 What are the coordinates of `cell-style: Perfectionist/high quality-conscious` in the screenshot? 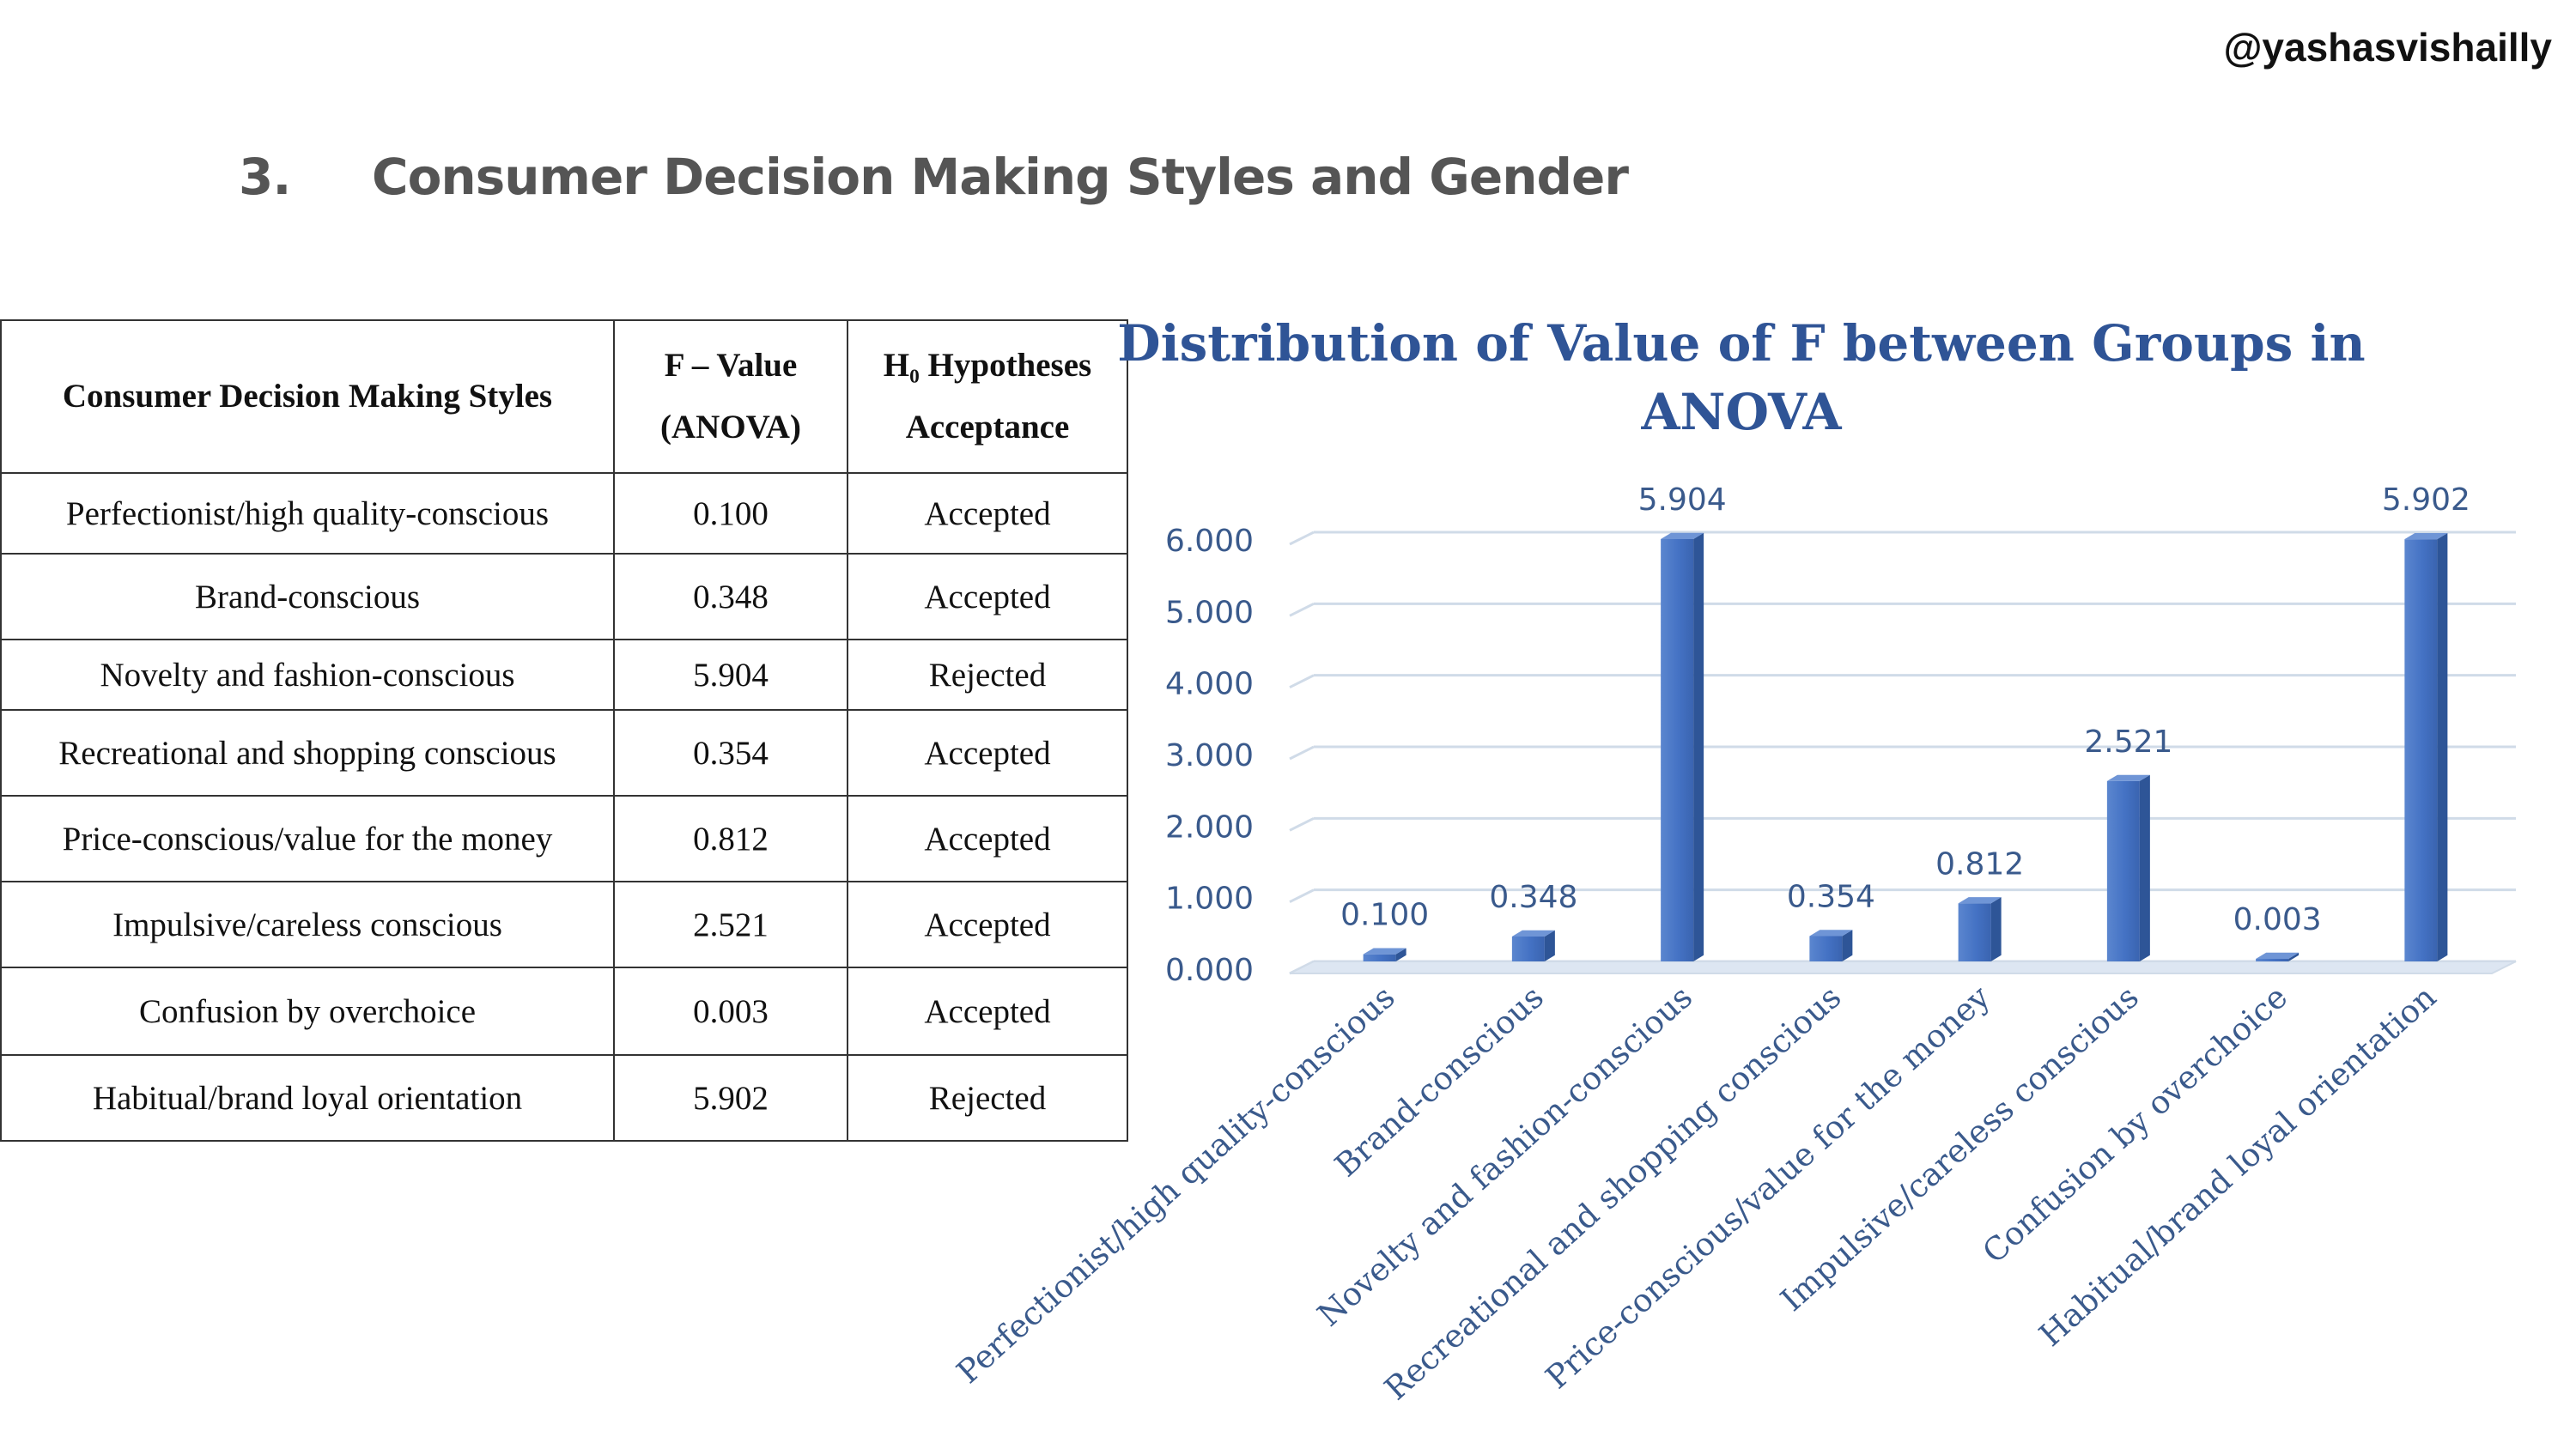 It's located at (307, 513).